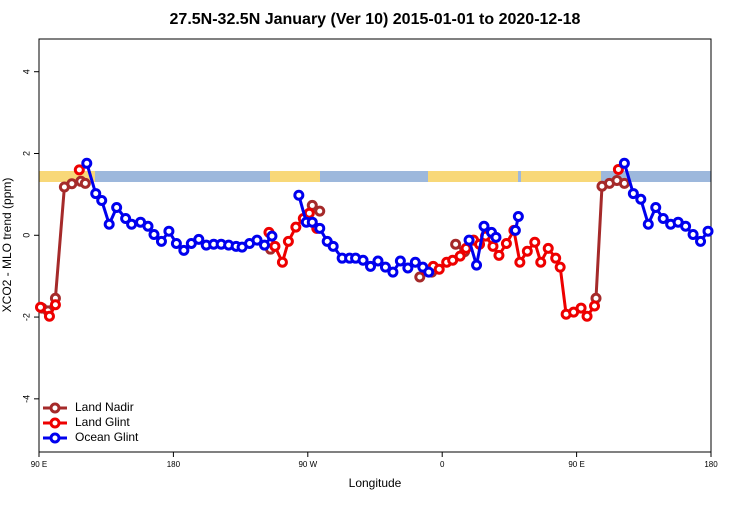 This screenshot has height=505, width=750. I want to click on land-ocean-band, so click(375, 176).